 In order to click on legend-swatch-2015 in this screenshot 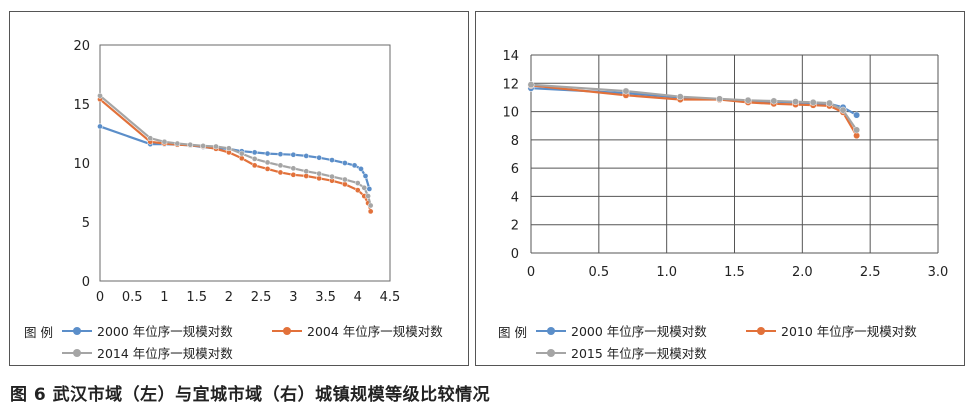, I will do `click(551, 353)`.